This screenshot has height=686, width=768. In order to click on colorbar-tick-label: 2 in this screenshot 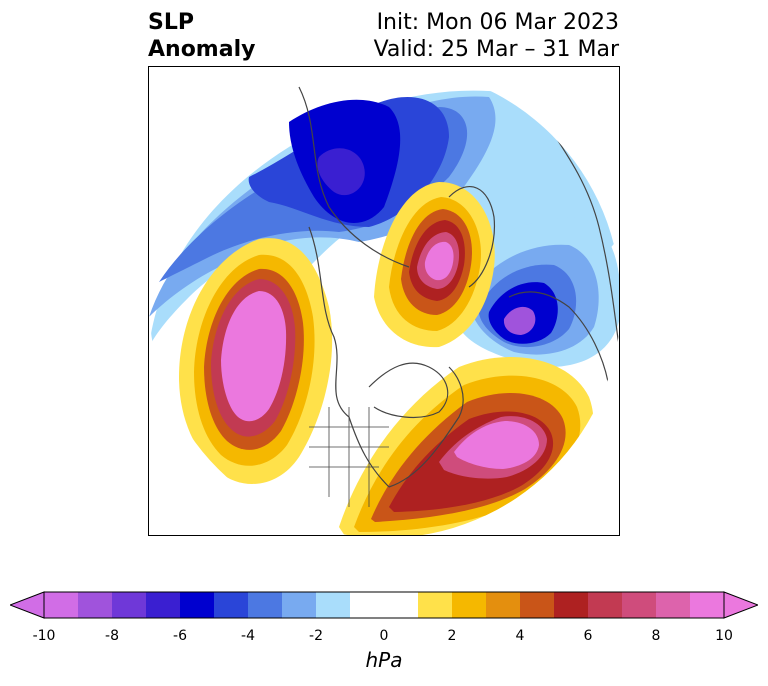, I will do `click(452, 636)`.